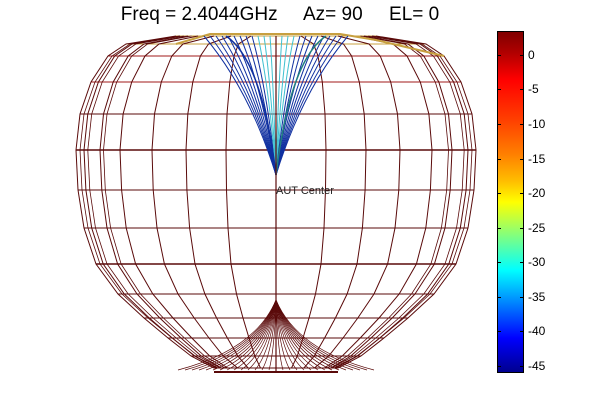 Image resolution: width=600 pixels, height=420 pixels. Describe the element at coordinates (537, 159) in the screenshot. I see `colorbar-tick-label: -15` at that location.